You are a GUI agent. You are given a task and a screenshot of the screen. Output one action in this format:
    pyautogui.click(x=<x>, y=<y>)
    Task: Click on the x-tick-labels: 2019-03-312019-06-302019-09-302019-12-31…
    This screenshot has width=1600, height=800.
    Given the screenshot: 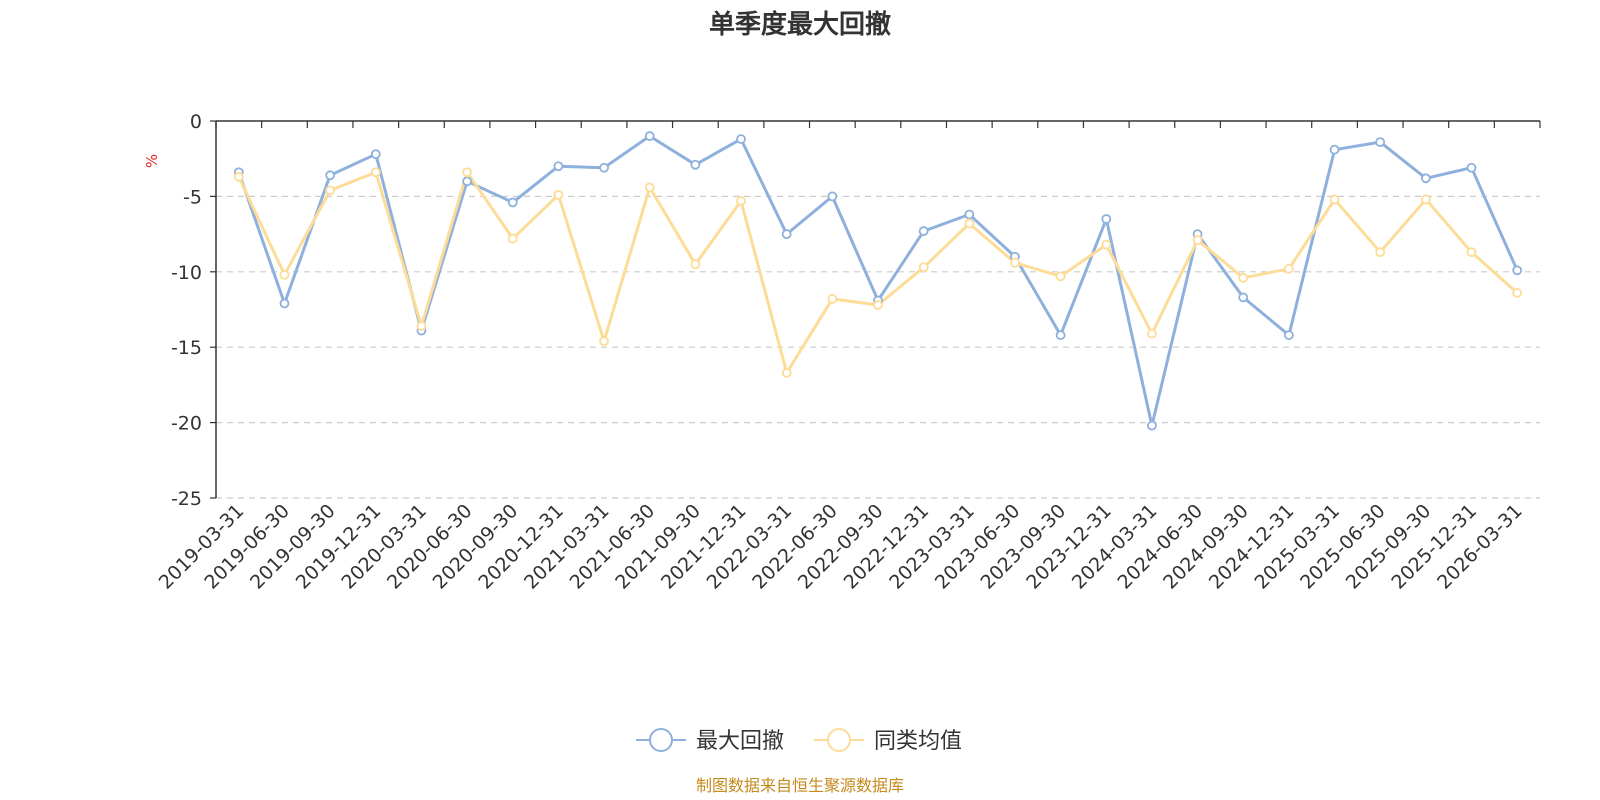 What is the action you would take?
    pyautogui.click(x=841, y=547)
    